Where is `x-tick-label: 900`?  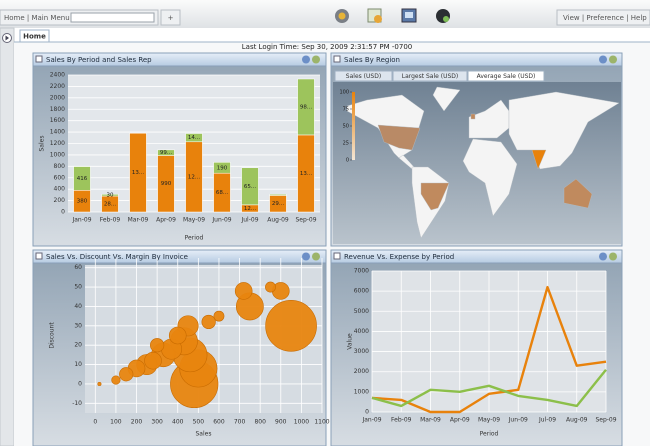
x-tick-label: 900 is located at coordinates (281, 422).